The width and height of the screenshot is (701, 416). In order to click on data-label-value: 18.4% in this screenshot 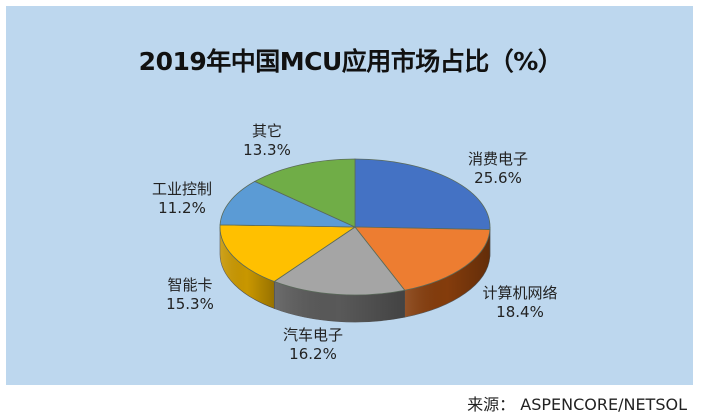, I will do `click(520, 312)`.